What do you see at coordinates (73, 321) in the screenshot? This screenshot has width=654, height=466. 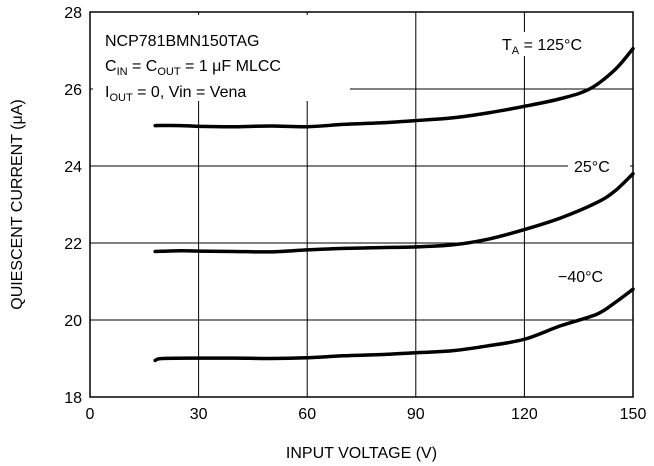 I see `y-tick-label: 20` at bounding box center [73, 321].